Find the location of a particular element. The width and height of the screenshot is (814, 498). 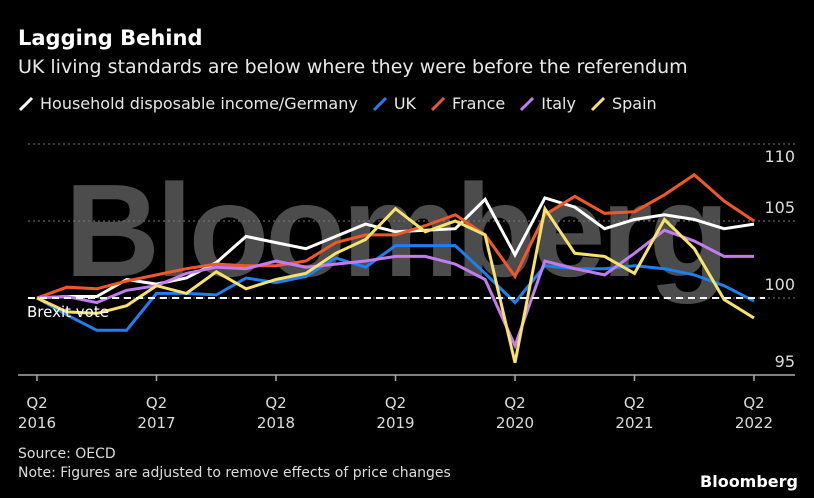

legend-label: Italy is located at coordinates (558, 103).